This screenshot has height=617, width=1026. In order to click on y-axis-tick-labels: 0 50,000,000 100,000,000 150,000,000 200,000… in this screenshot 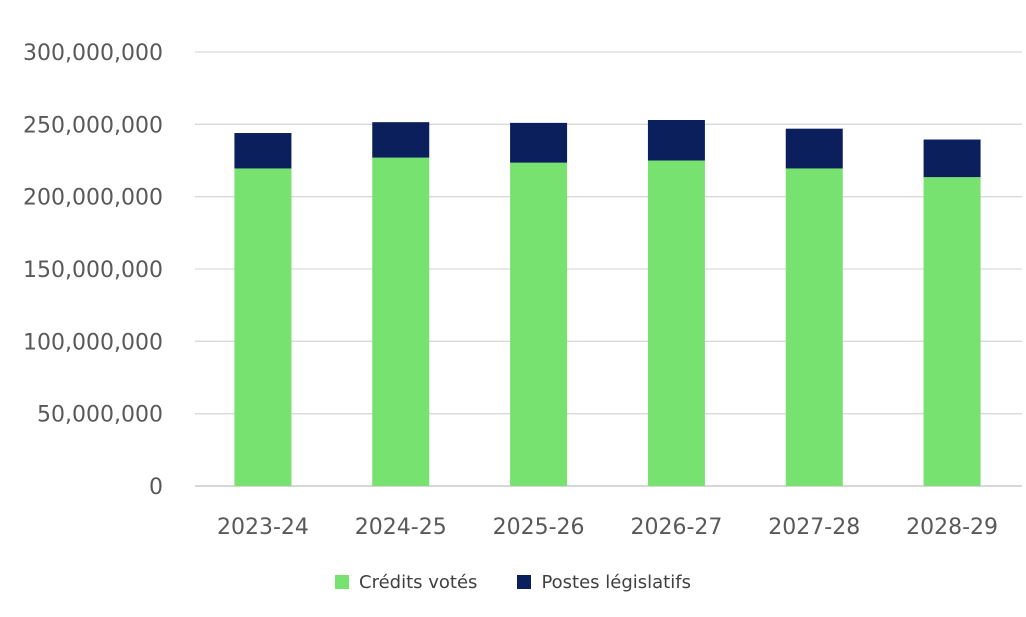, I will do `click(93, 270)`.